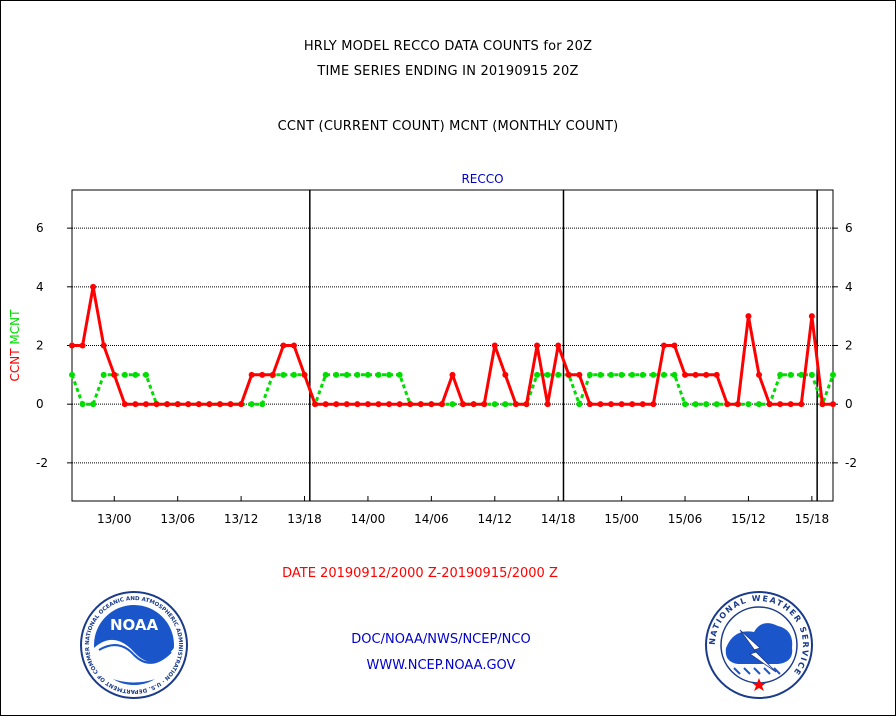  Describe the element at coordinates (748, 519) in the screenshot. I see `x-tick-label: 15/12` at that location.